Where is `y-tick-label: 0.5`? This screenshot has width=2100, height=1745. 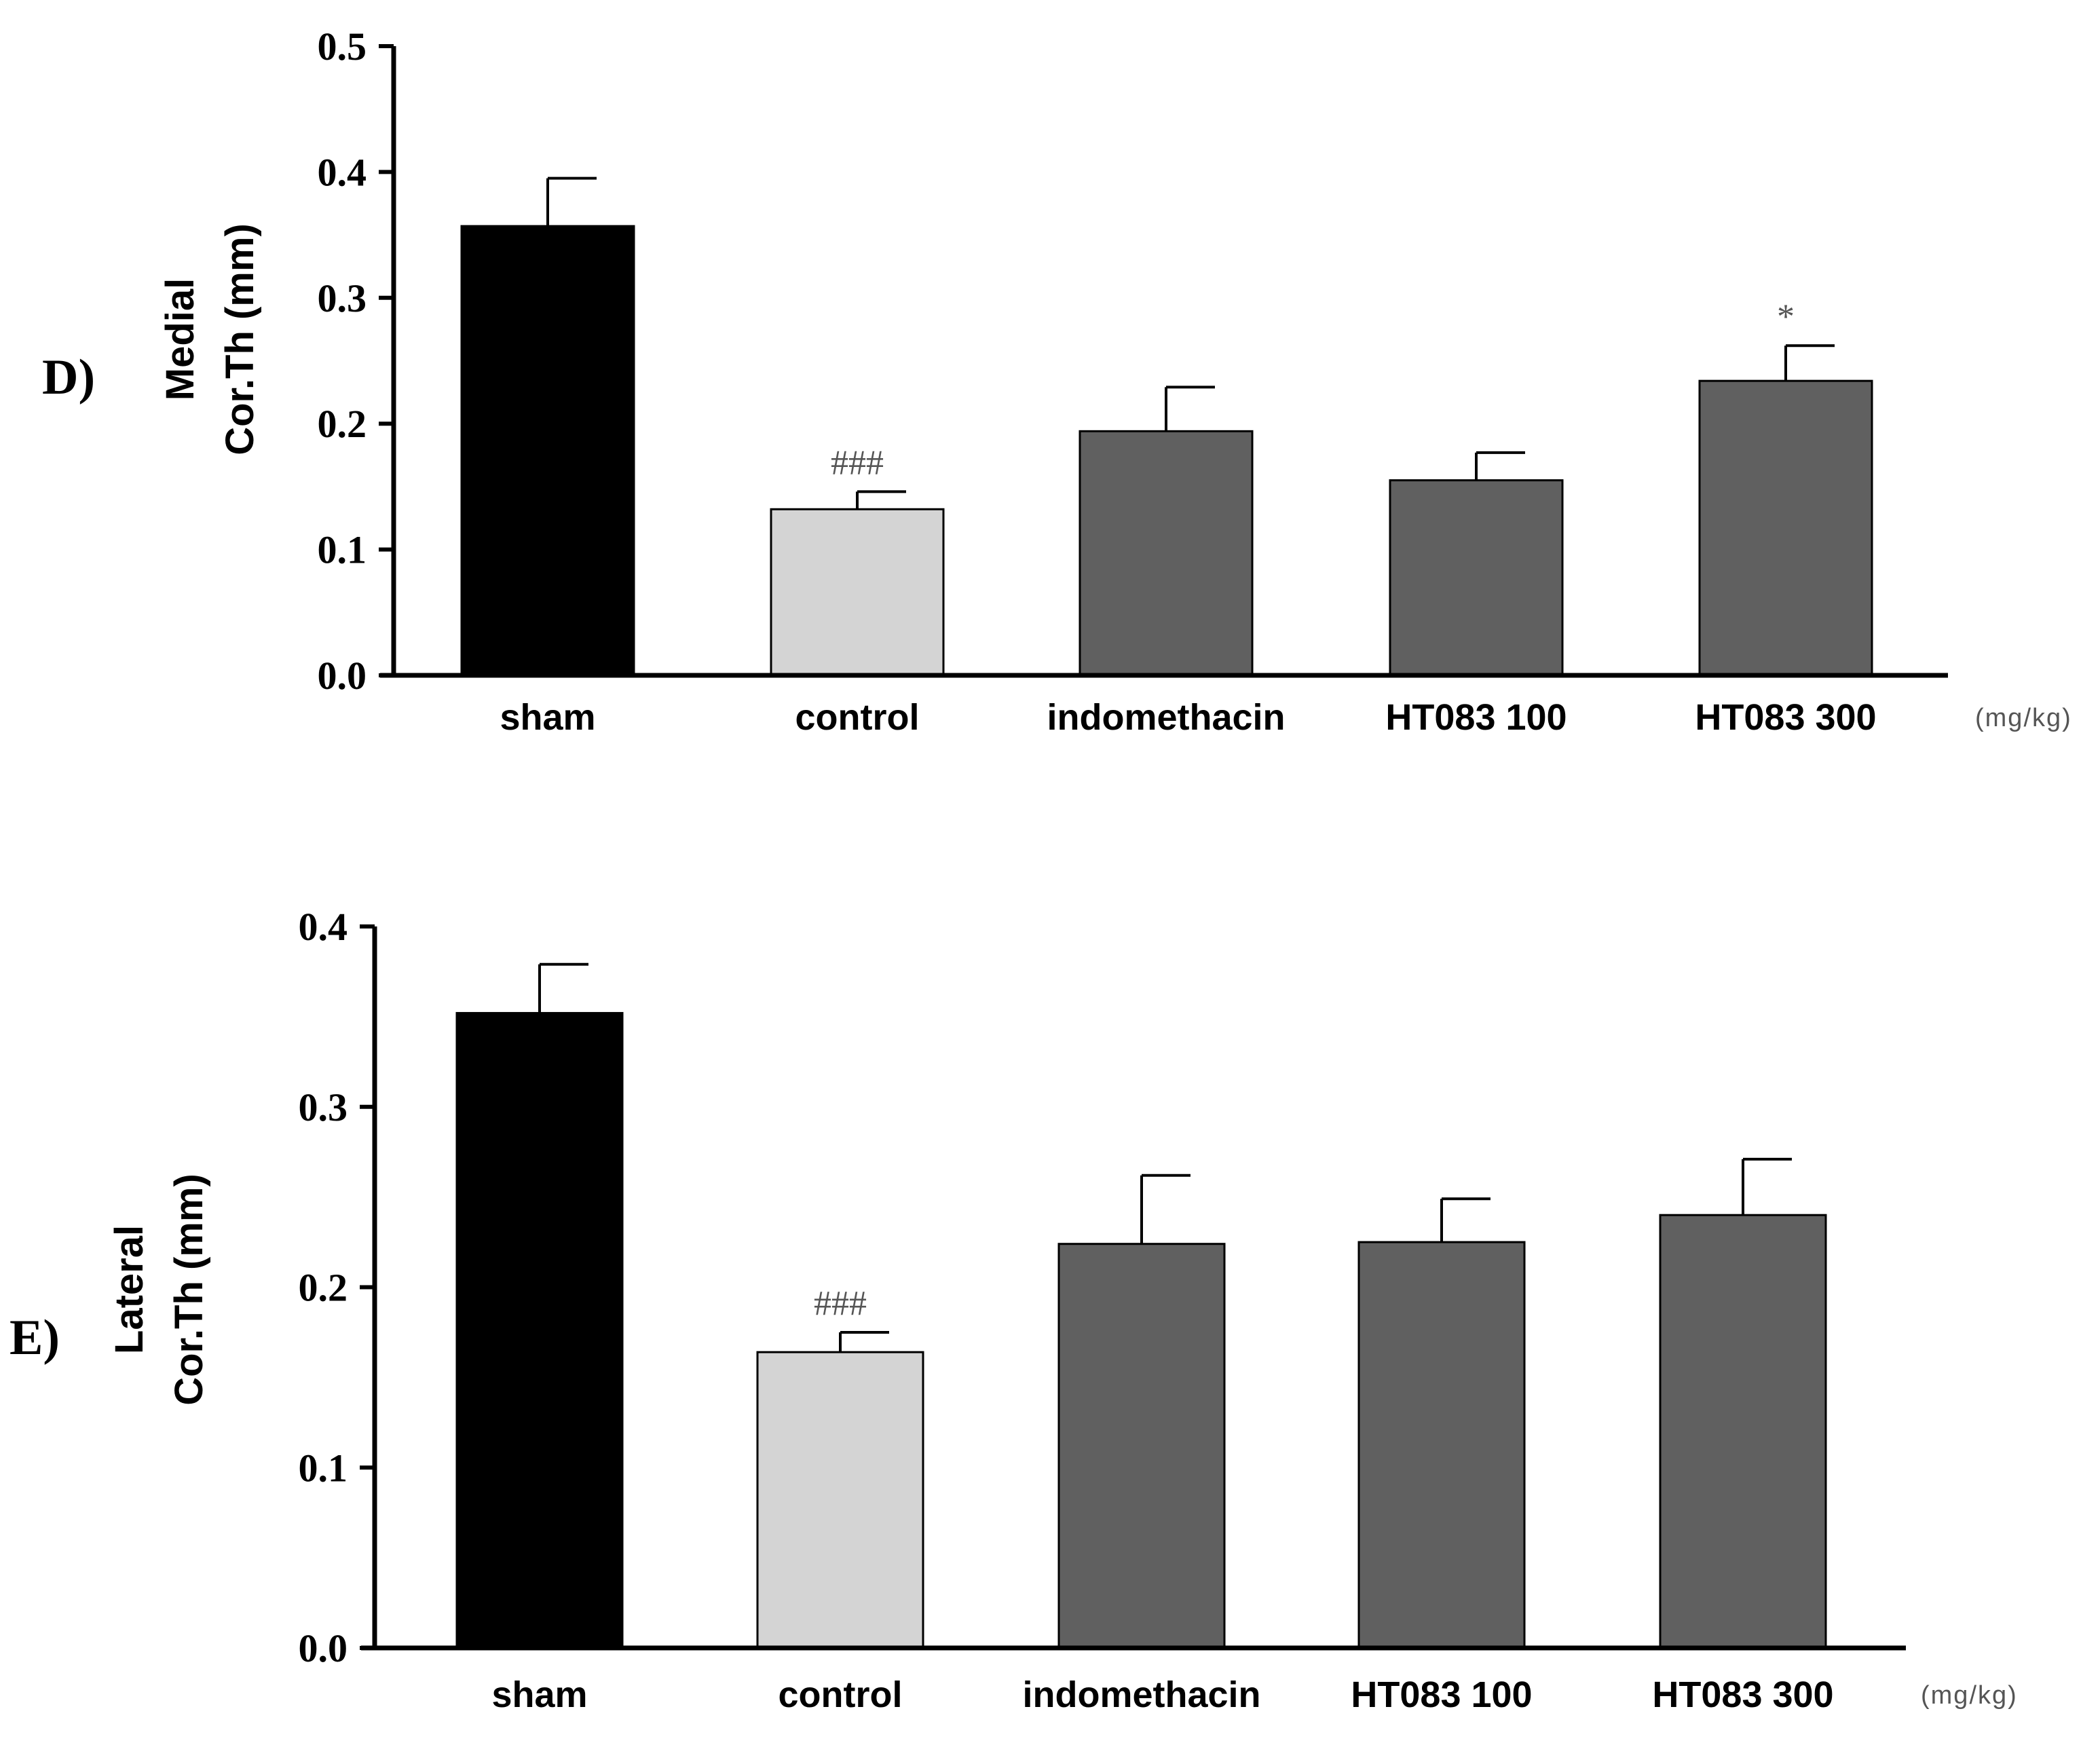 y-tick-label: 0.5 is located at coordinates (342, 46).